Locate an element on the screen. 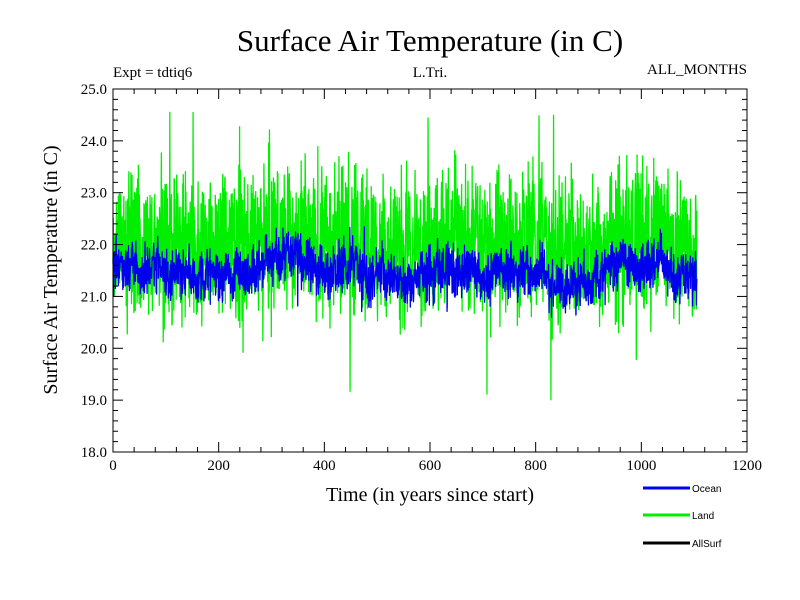 The height and width of the screenshot is (600, 800). legend-label-land: Land is located at coordinates (703, 516).